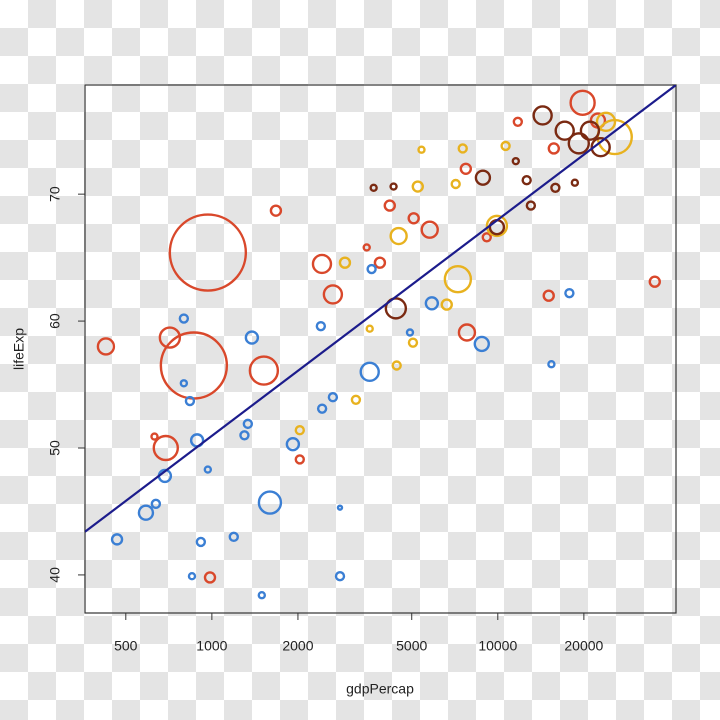 The image size is (720, 720). I want to click on x-tick-label: 5000, so click(411, 646).